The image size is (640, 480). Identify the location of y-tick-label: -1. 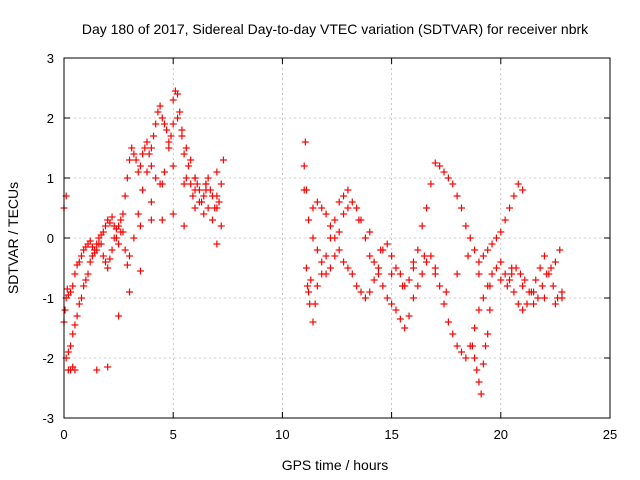
(48, 298).